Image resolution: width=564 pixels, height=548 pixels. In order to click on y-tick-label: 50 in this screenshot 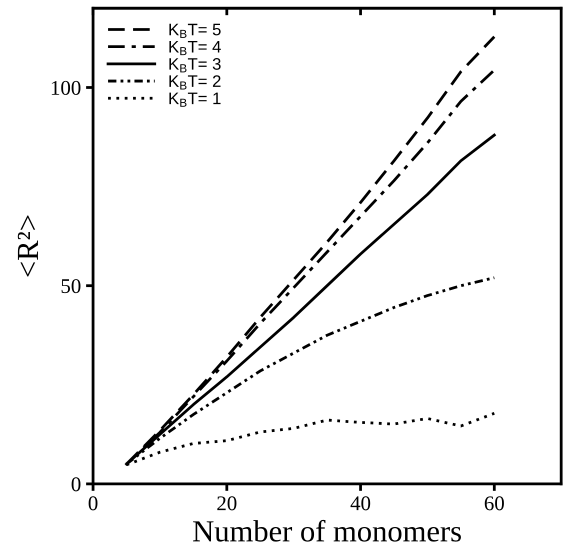, I will do `click(71, 286)`.